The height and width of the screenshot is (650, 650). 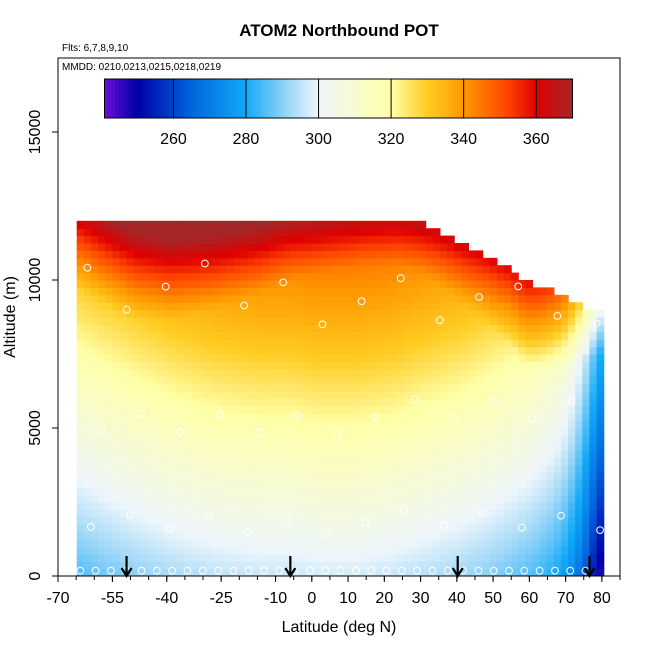 What do you see at coordinates (165, 286) in the screenshot?
I see `observation-point` at bounding box center [165, 286].